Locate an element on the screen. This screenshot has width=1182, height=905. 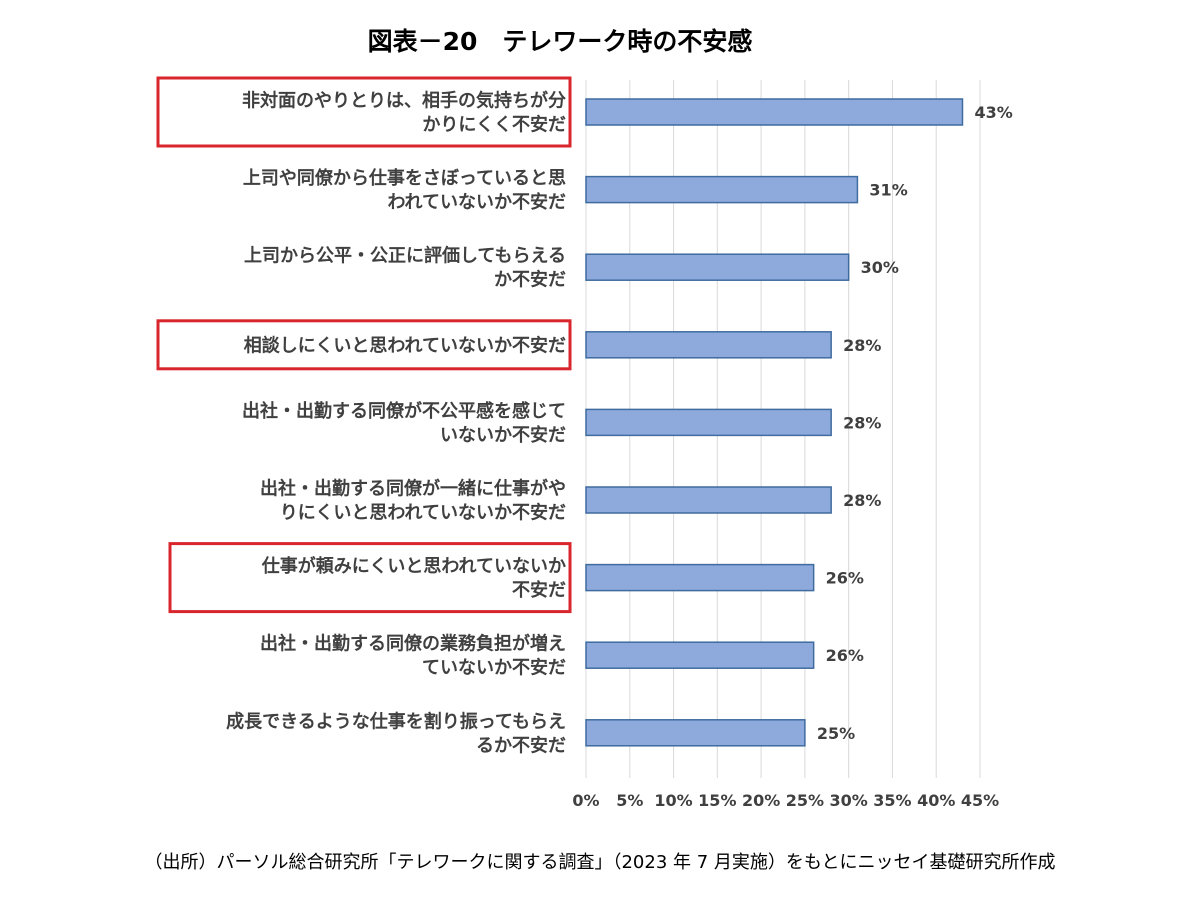
category-label: 出社・出勤する同僚が不公平感を感じて is located at coordinates (404, 411).